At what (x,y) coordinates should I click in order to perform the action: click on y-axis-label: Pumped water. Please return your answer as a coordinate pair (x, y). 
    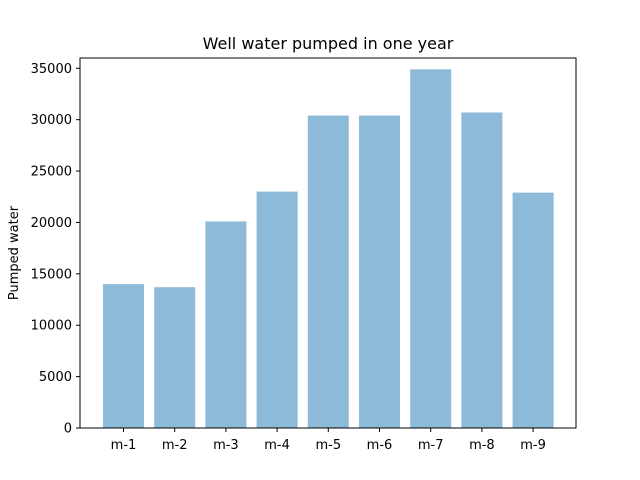
    Looking at the image, I should click on (14, 252).